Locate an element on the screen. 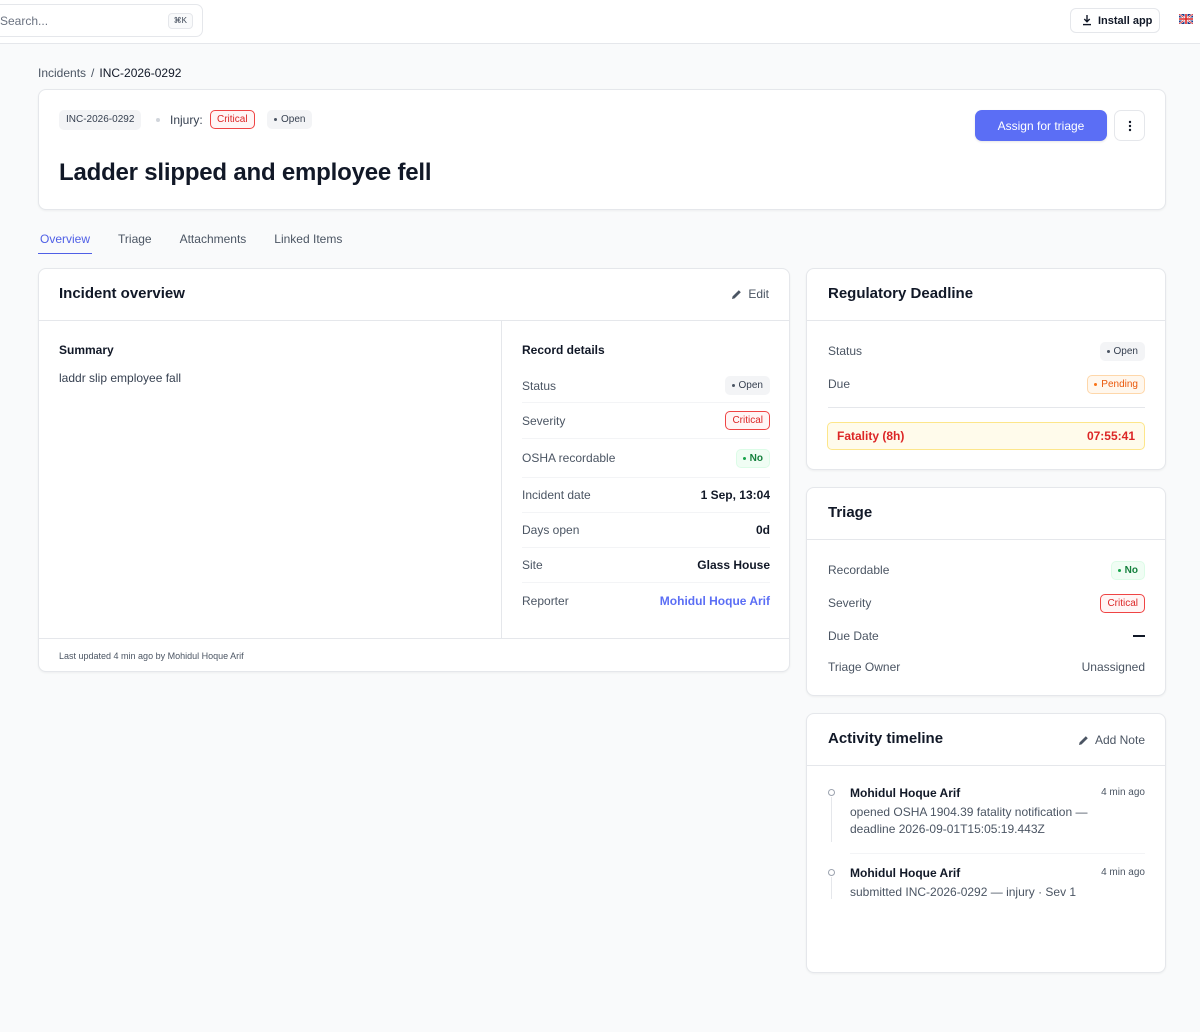 This screenshot has width=1200, height=1032. overview-column-divider is located at coordinates (501, 480).